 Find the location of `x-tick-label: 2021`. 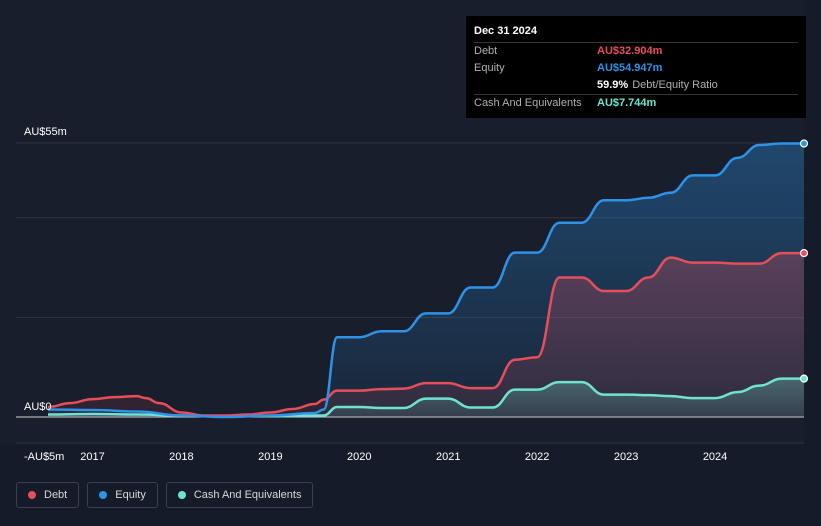

x-tick-label: 2021 is located at coordinates (448, 457).